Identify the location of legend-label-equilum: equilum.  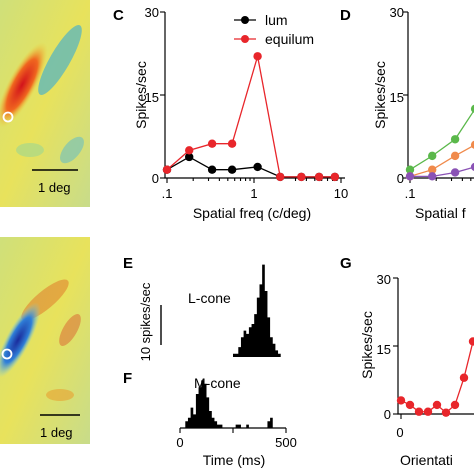
(289, 39).